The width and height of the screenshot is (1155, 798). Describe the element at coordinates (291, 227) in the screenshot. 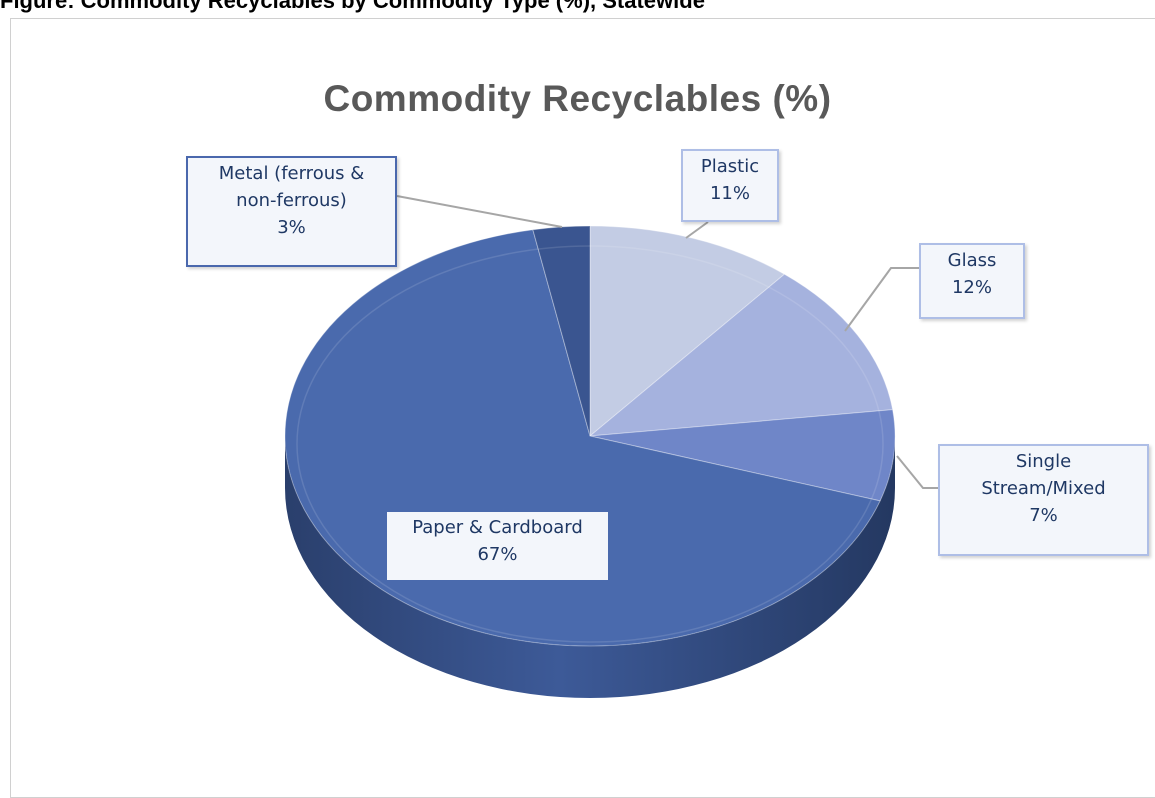

I see `data-label-metal-value: 3%` at that location.